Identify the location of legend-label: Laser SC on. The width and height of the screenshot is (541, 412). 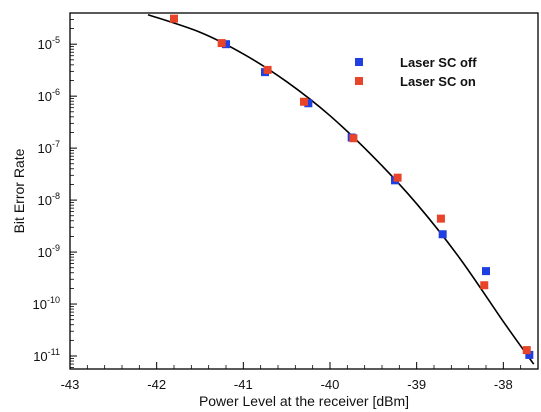
(438, 81).